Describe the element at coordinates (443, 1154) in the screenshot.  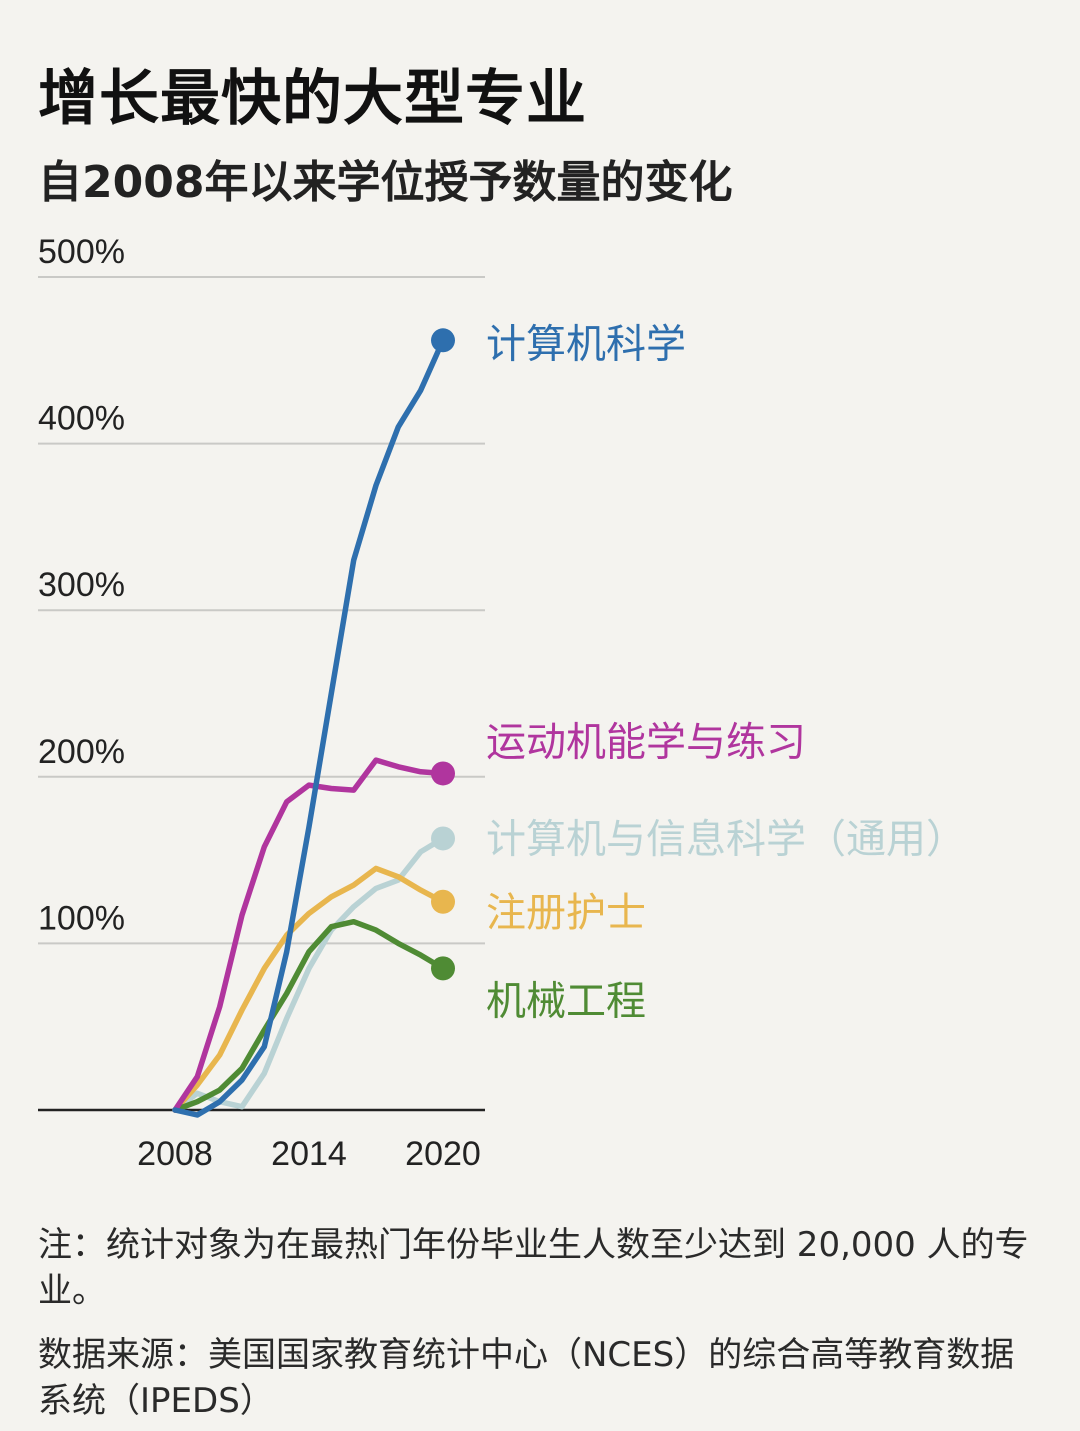
I see `x-tick-label: 2020` at that location.